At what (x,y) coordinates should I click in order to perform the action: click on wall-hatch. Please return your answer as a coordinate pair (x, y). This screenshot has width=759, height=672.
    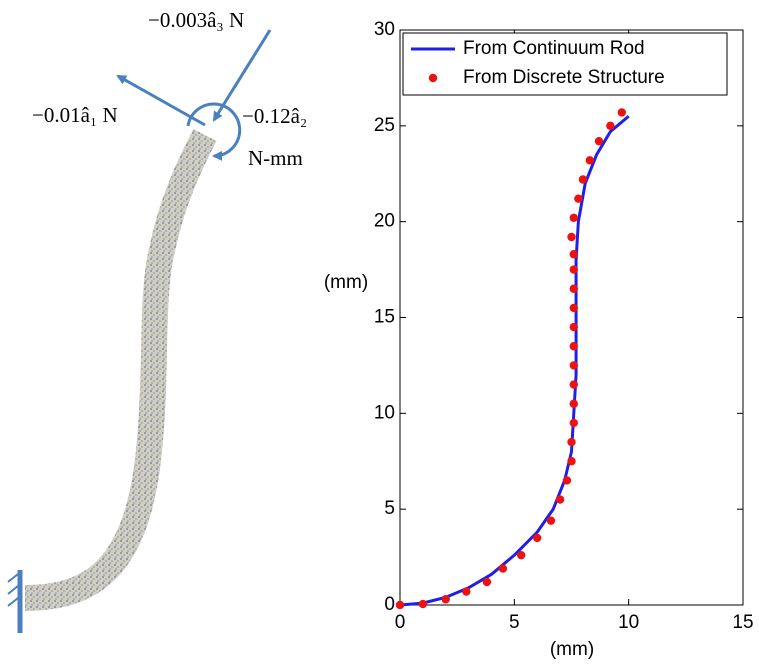
    Looking at the image, I should click on (13, 590).